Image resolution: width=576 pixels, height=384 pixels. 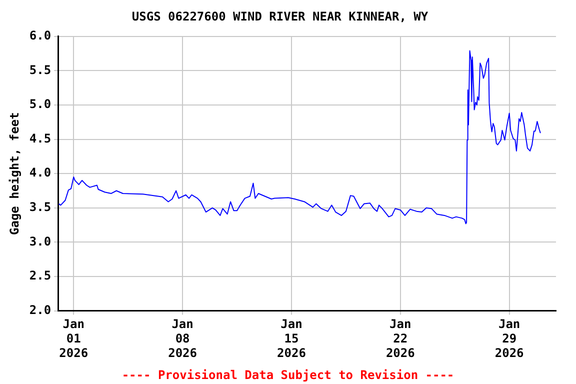 What do you see at coordinates (400, 338) in the screenshot?
I see `x-tick-label: Jan 22 2026` at bounding box center [400, 338].